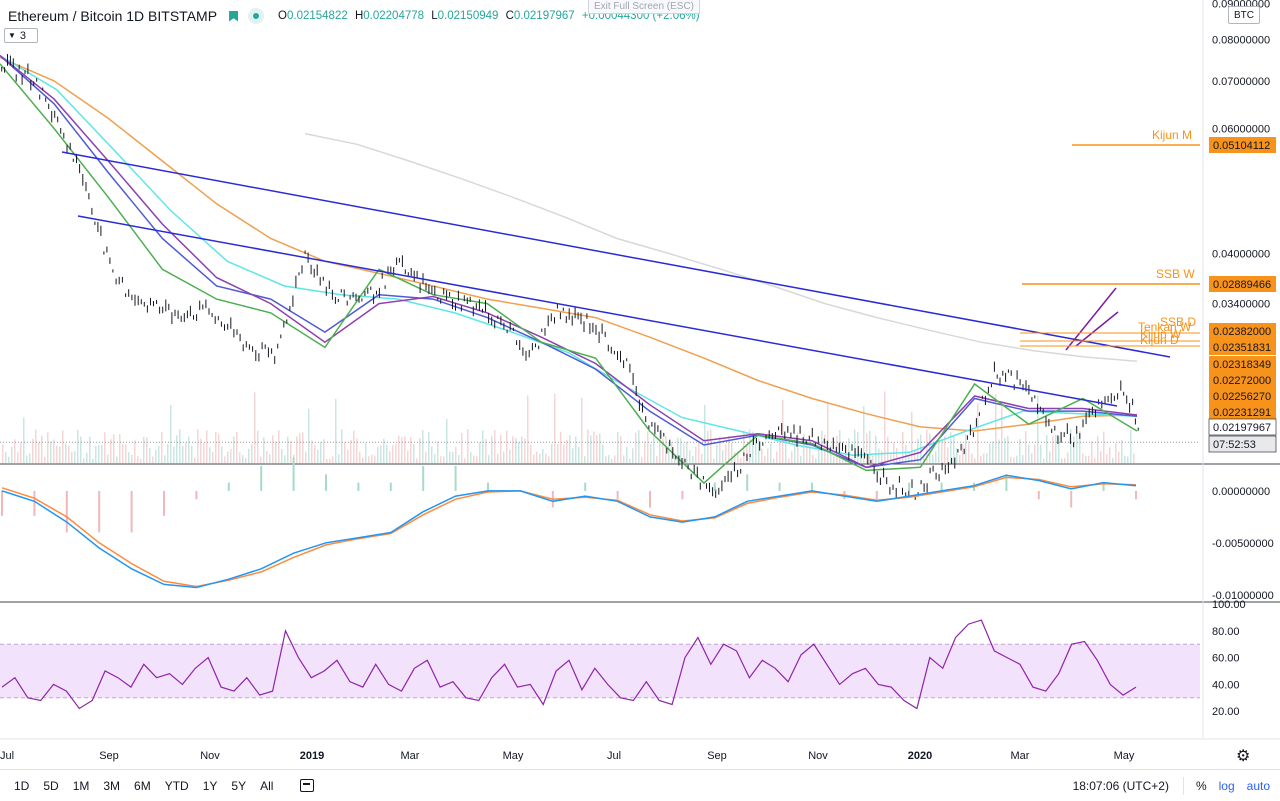  Describe the element at coordinates (544, 16) in the screenshot. I see `close-value: 0.02197967` at that location.